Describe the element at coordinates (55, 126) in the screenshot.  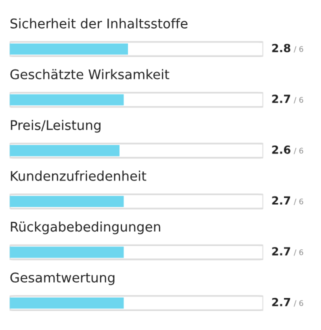
I see `y-tick-label: Preis/Leistung` at that location.